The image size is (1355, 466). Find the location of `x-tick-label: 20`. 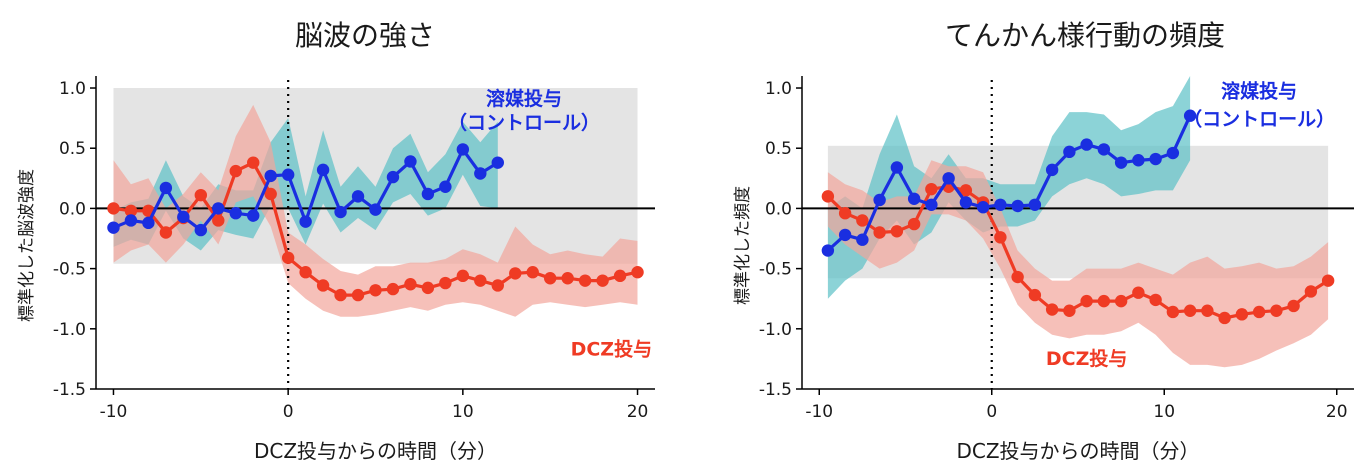

x-tick-label: 20 is located at coordinates (638, 412).